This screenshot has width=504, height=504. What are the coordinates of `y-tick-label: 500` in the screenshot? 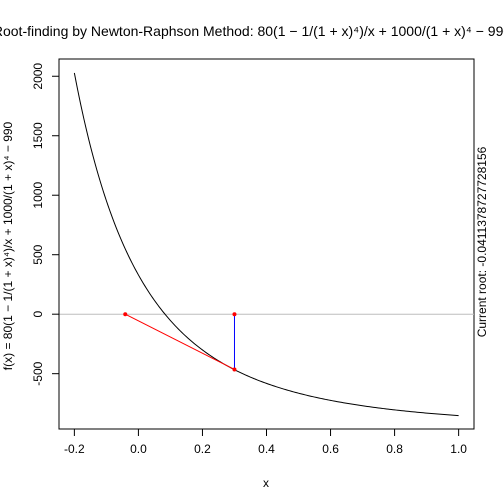 It's located at (38, 254).